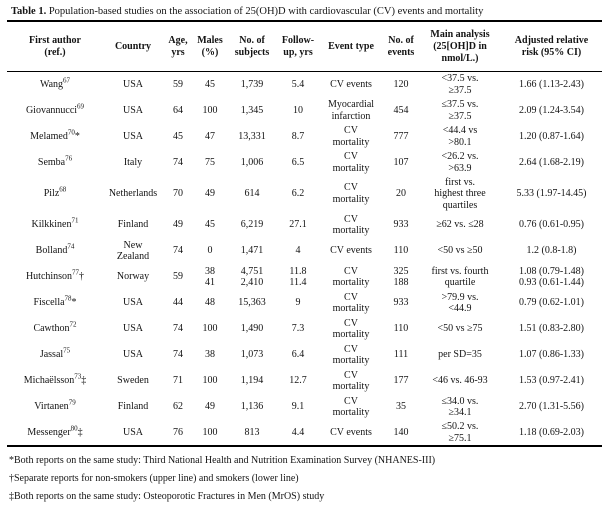  What do you see at coordinates (49, 277) in the screenshot?
I see `author-name: Hutchinson` at bounding box center [49, 277].